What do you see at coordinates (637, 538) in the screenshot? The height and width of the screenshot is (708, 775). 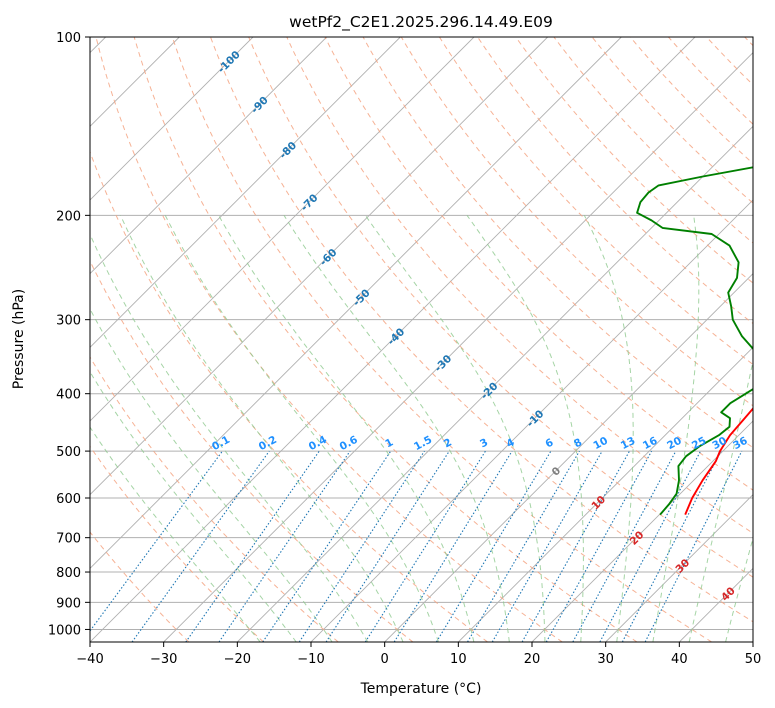 I see `dry-adiabat-label: 20` at bounding box center [637, 538].